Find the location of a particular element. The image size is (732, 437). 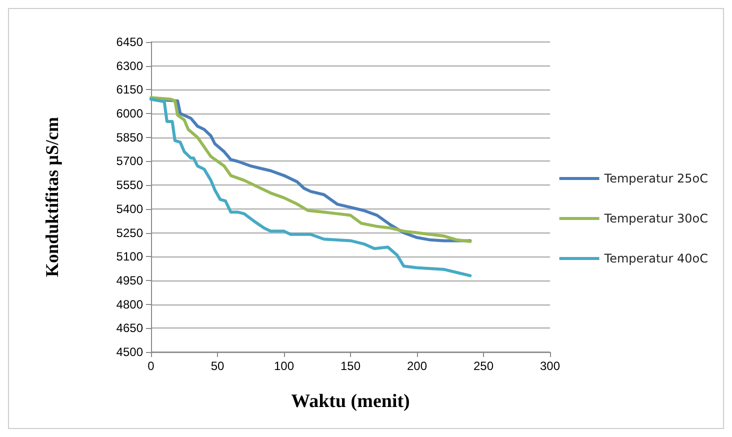

y-tick-label: 4950 is located at coordinates (130, 280).